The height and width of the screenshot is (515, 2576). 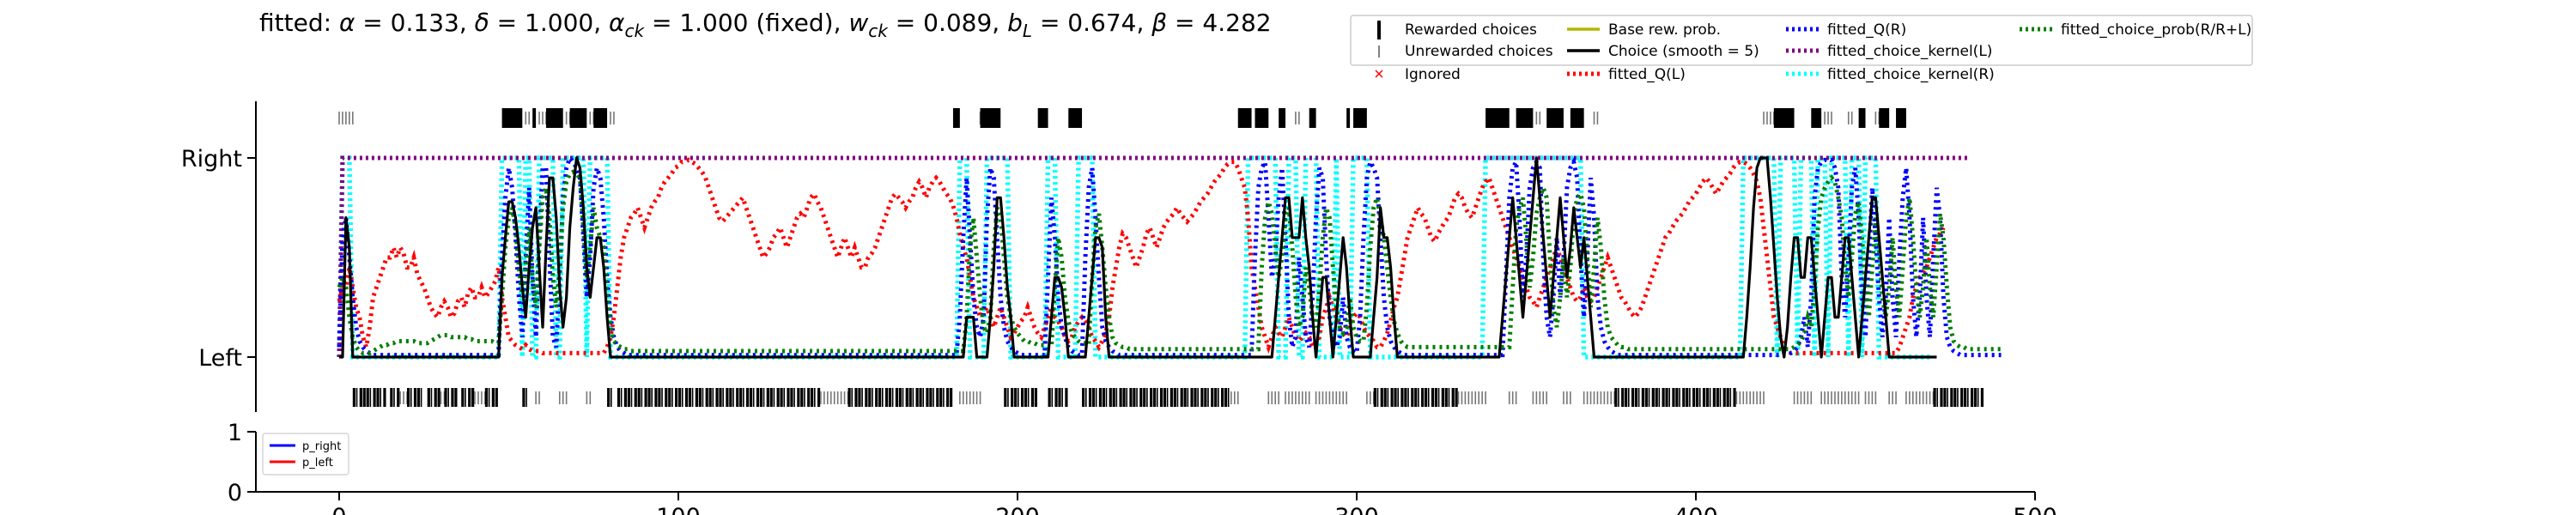 I want to click on legend-label: fitted_Q(R), so click(x=1866, y=30).